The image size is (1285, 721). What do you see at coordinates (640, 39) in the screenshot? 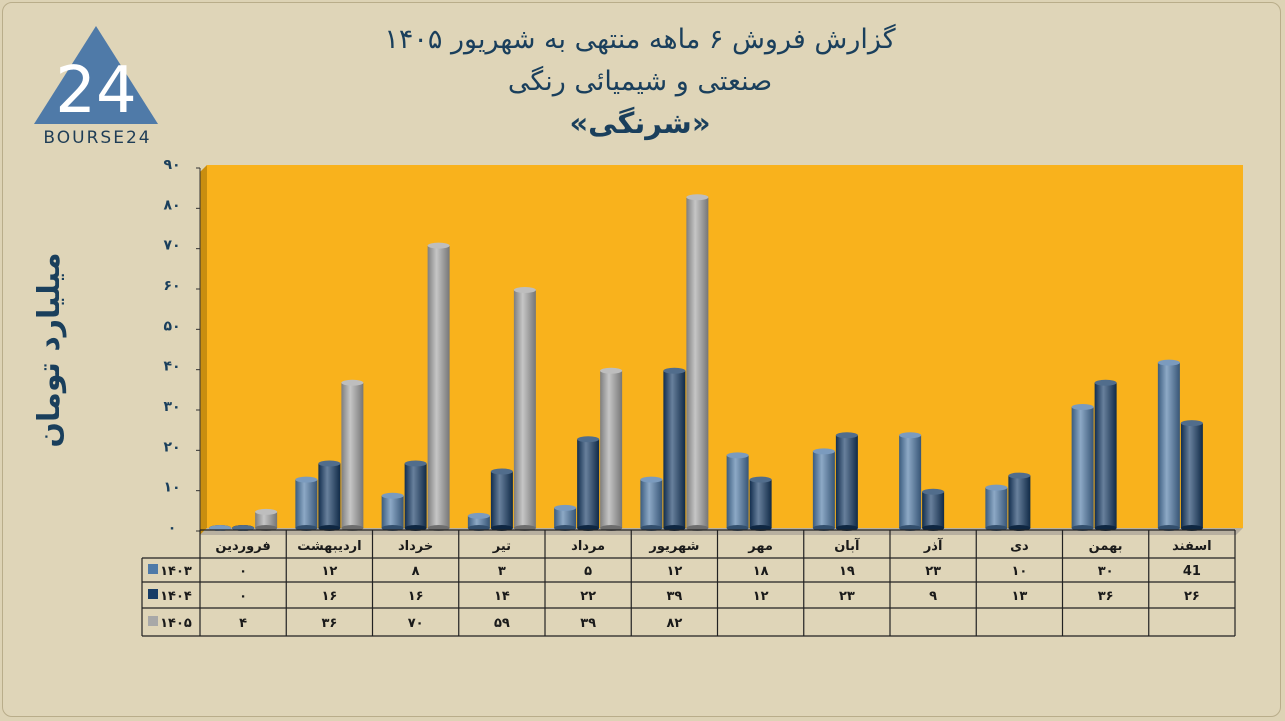
I see `chart-title-line1: گزارش فروش ۶ ماهه منتهی به شهریور ۱۴۰۵` at bounding box center [640, 39].